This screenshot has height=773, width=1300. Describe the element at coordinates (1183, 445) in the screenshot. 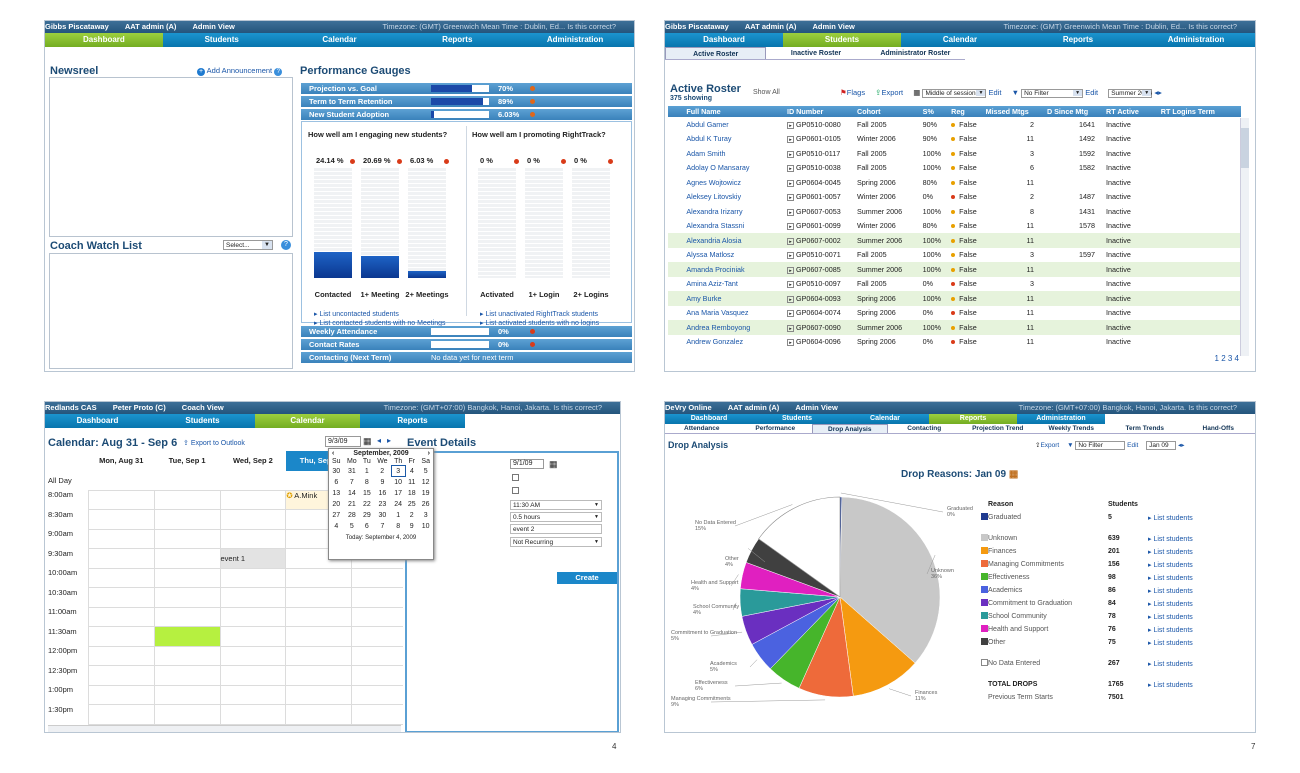

I see `next-term-icon: ▸` at that location.